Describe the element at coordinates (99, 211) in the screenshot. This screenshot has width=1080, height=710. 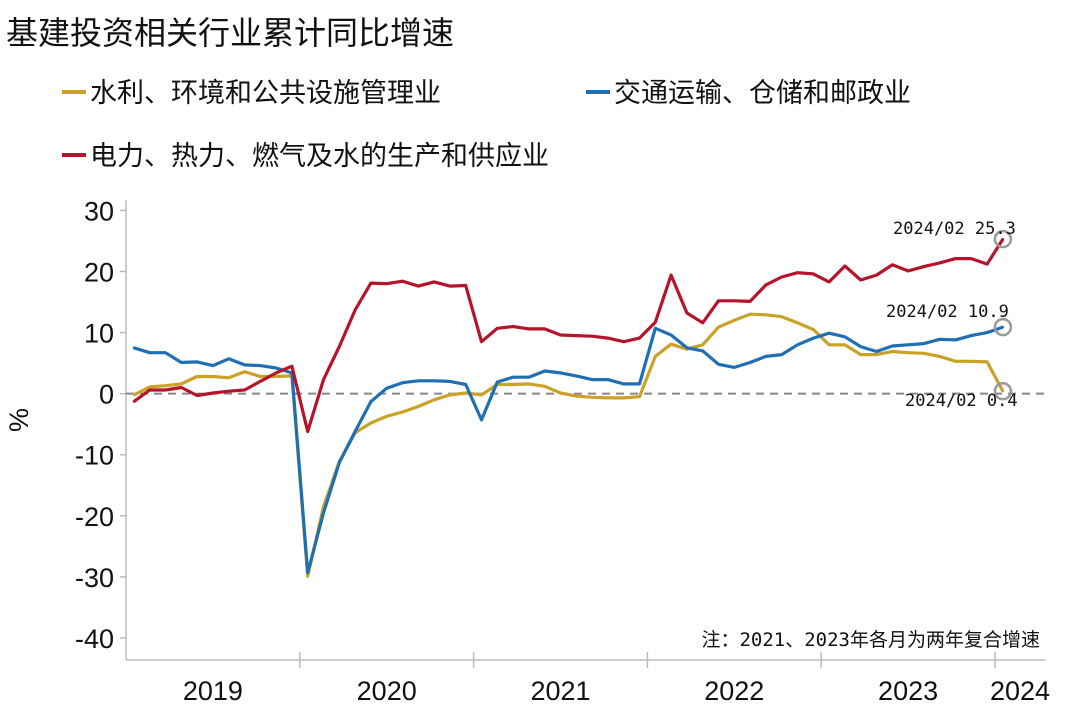
I see `y-tick-label: 30` at that location.